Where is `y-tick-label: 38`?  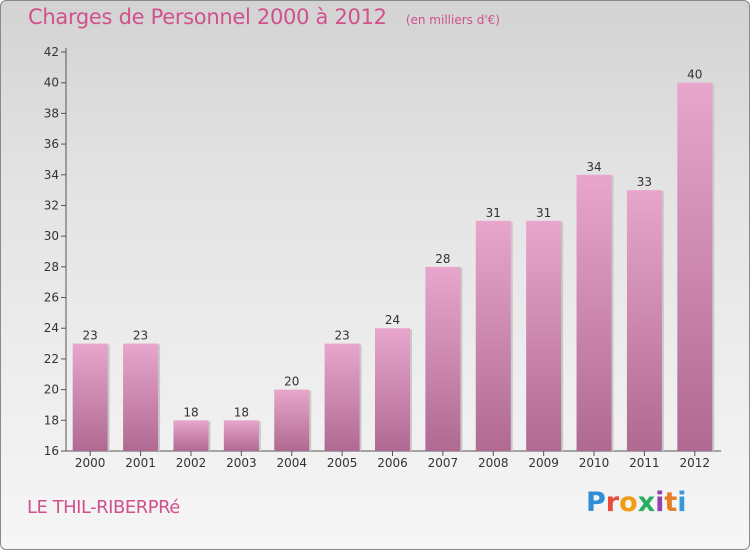
y-tick-label: 38 is located at coordinates (51, 113).